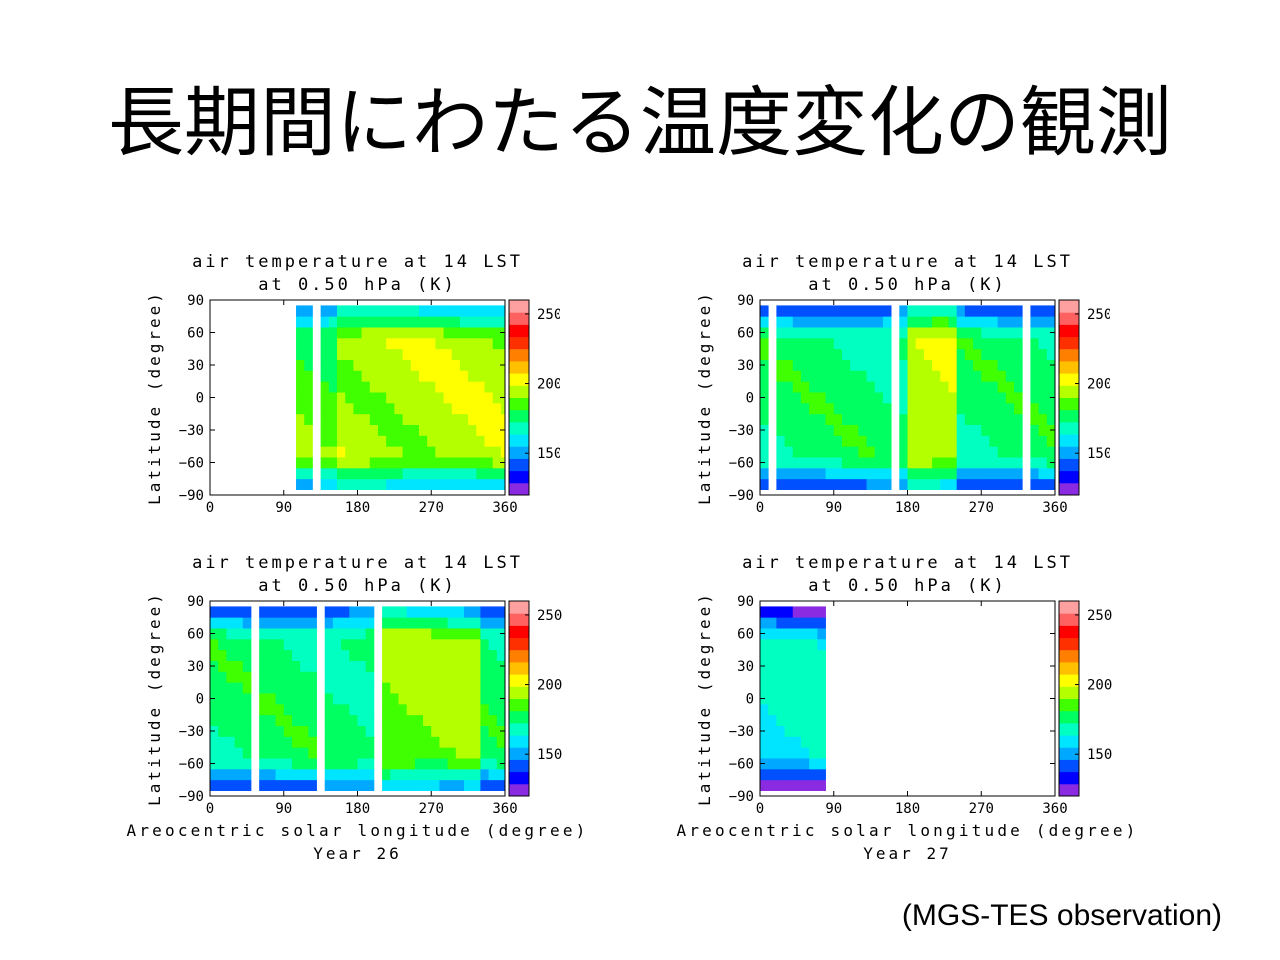 The width and height of the screenshot is (1280, 960). Describe the element at coordinates (200, 399) in the screenshot. I see `y-tick-label: 0` at that location.